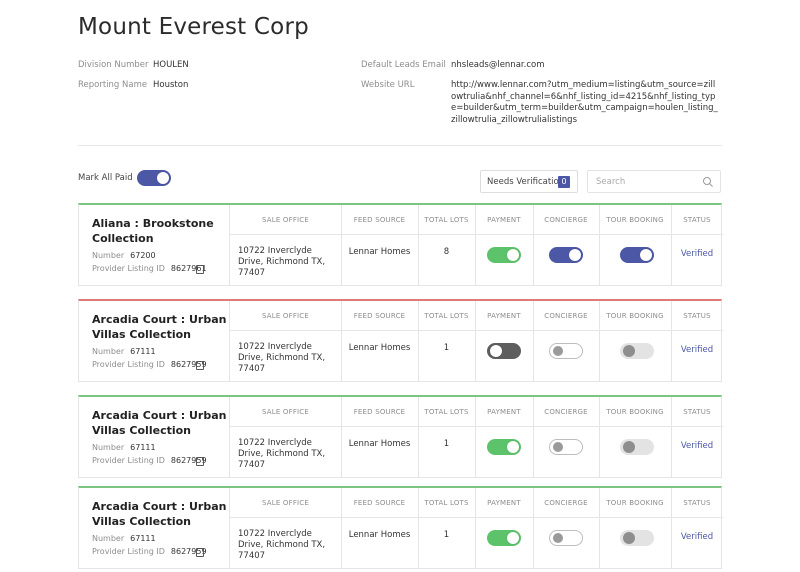 Image resolution: width=800 pixels, height=572 pixels. Describe the element at coordinates (171, 85) in the screenshot. I see `reporting-name-value: Houston` at that location.